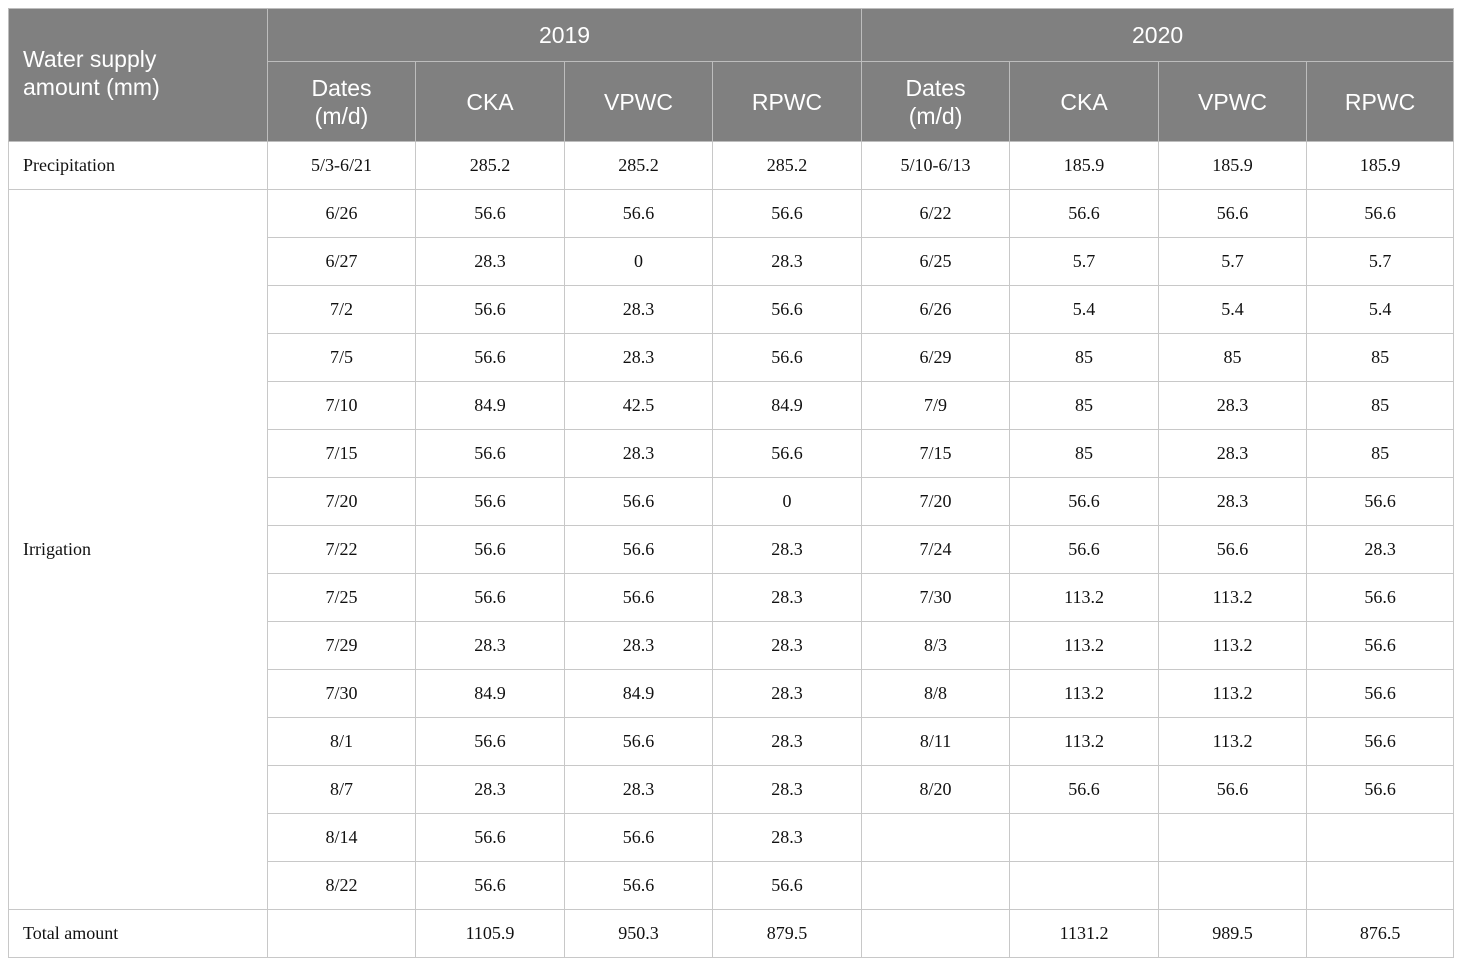 Image resolution: width=1460 pixels, height=971 pixels. Describe the element at coordinates (1380, 933) in the screenshot. I see `table-cell: 876.5` at that location.